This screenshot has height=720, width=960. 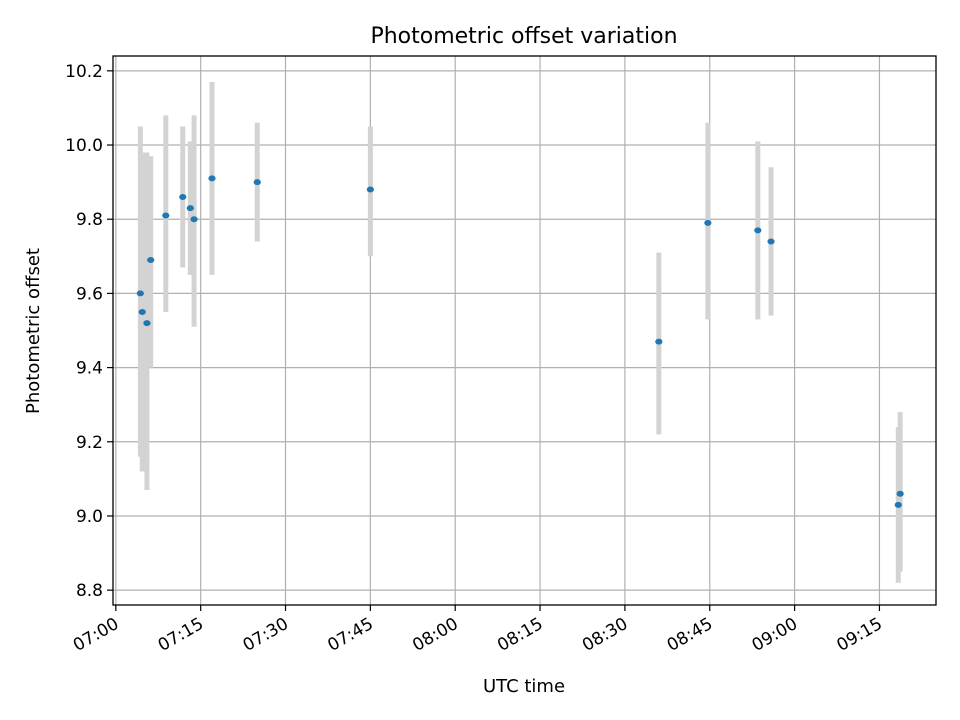 I want to click on y-axis-label: Photometric offset, so click(x=33, y=331).